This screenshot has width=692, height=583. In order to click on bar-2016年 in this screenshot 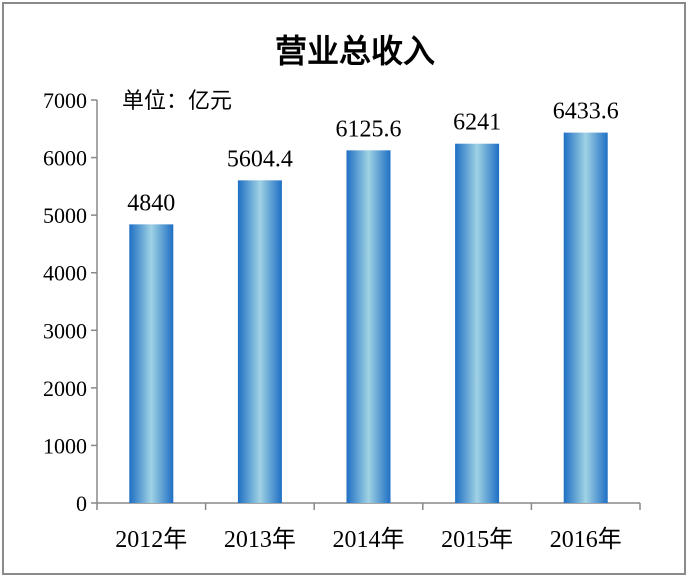, I will do `click(585, 317)`.